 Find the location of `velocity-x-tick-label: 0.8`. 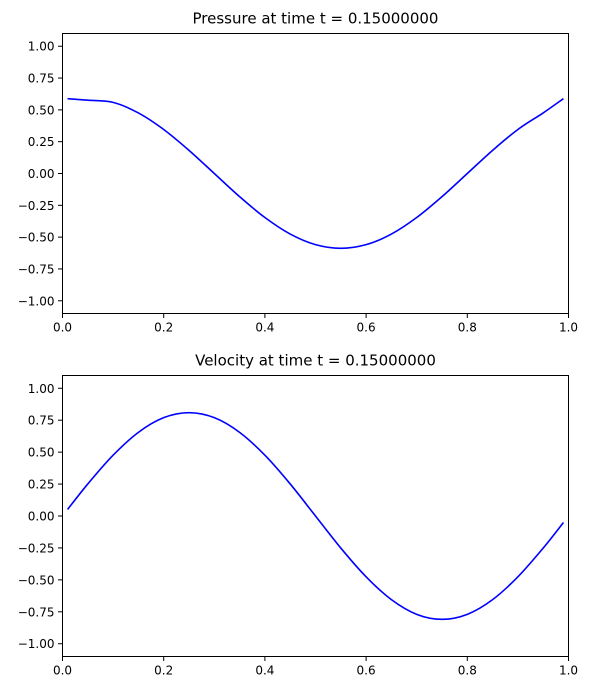

velocity-x-tick-label: 0.8 is located at coordinates (467, 671).